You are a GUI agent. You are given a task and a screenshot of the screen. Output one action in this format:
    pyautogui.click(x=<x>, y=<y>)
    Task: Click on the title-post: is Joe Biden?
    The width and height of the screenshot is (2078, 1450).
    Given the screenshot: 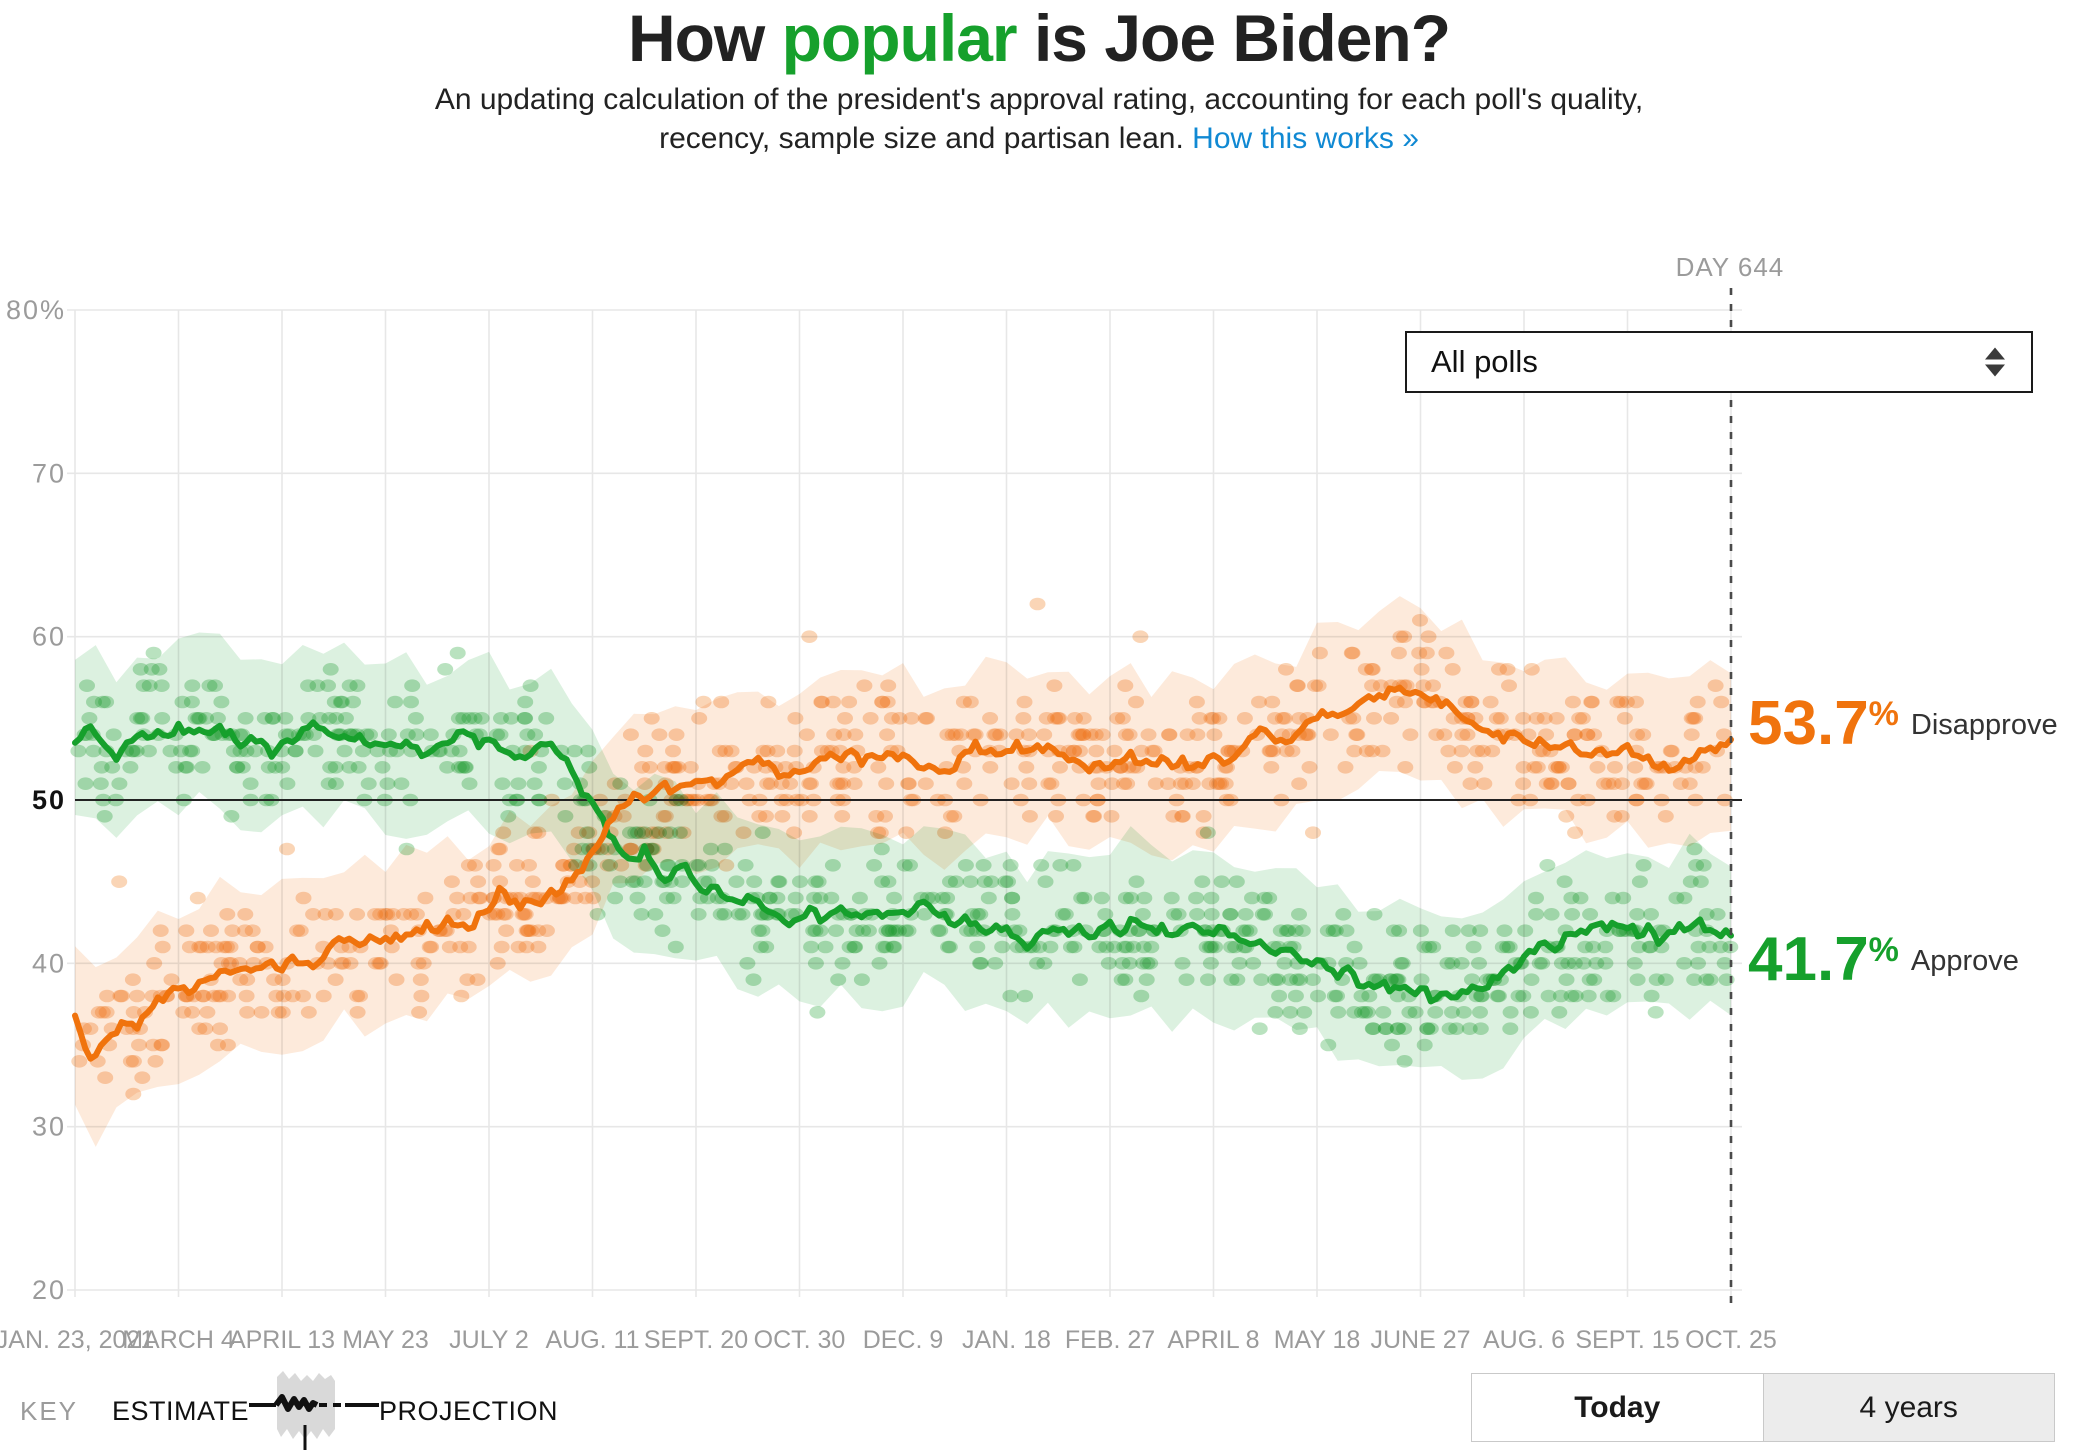 What is the action you would take?
    pyautogui.click(x=1233, y=38)
    